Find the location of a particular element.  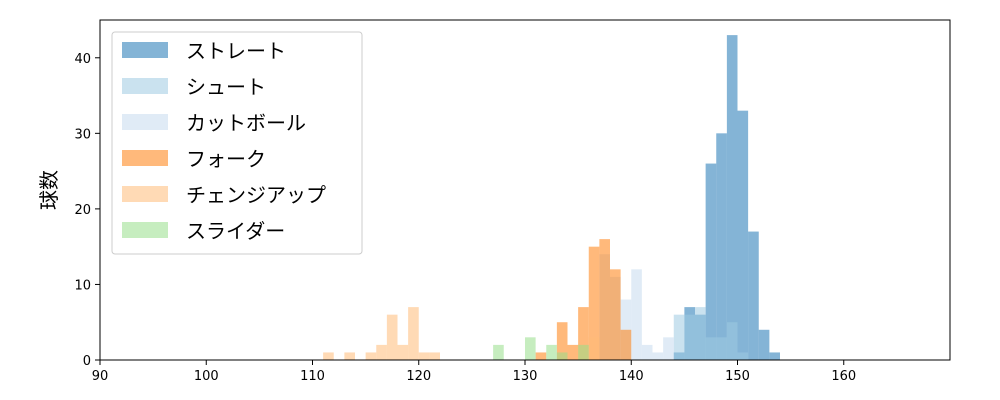

x-tick-label: 110 is located at coordinates (312, 376).